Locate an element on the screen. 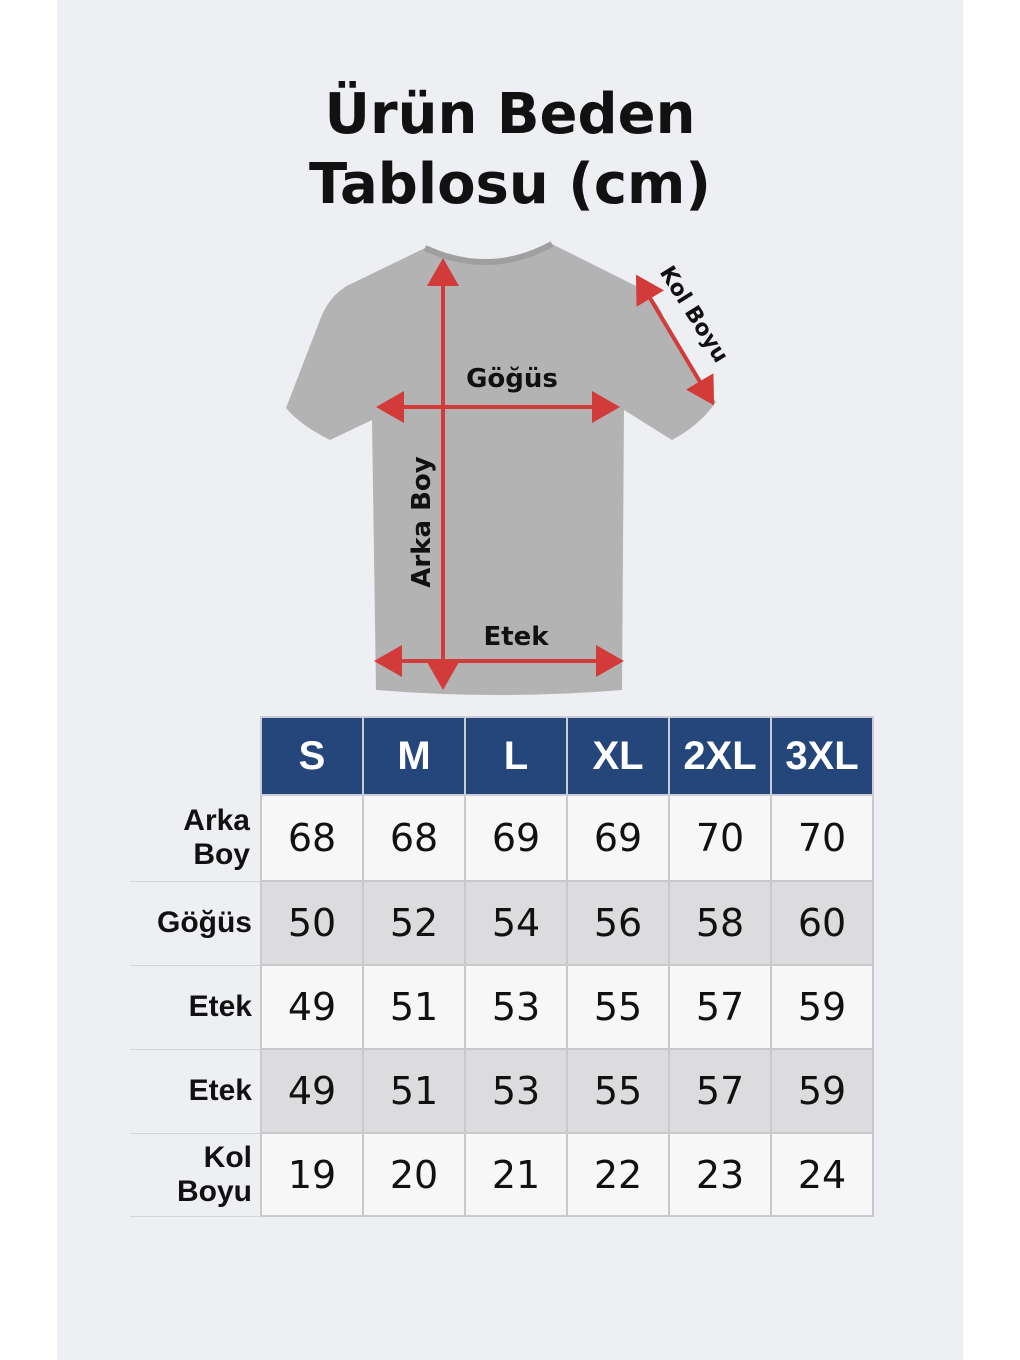  value-cell: 19 is located at coordinates (312, 1174).